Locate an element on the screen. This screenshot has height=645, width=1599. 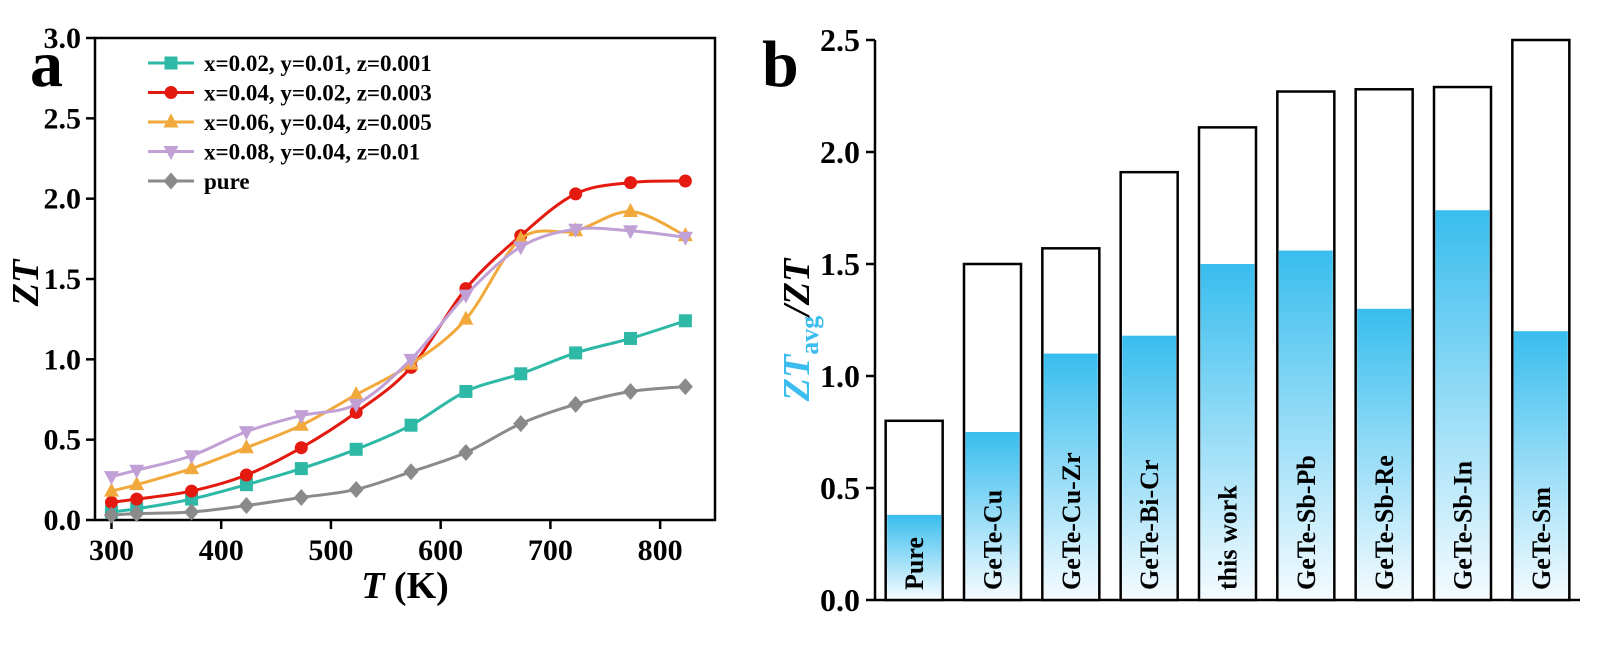
legend-item: x=0.04, y=0.02, z=0.003 is located at coordinates (290, 93).